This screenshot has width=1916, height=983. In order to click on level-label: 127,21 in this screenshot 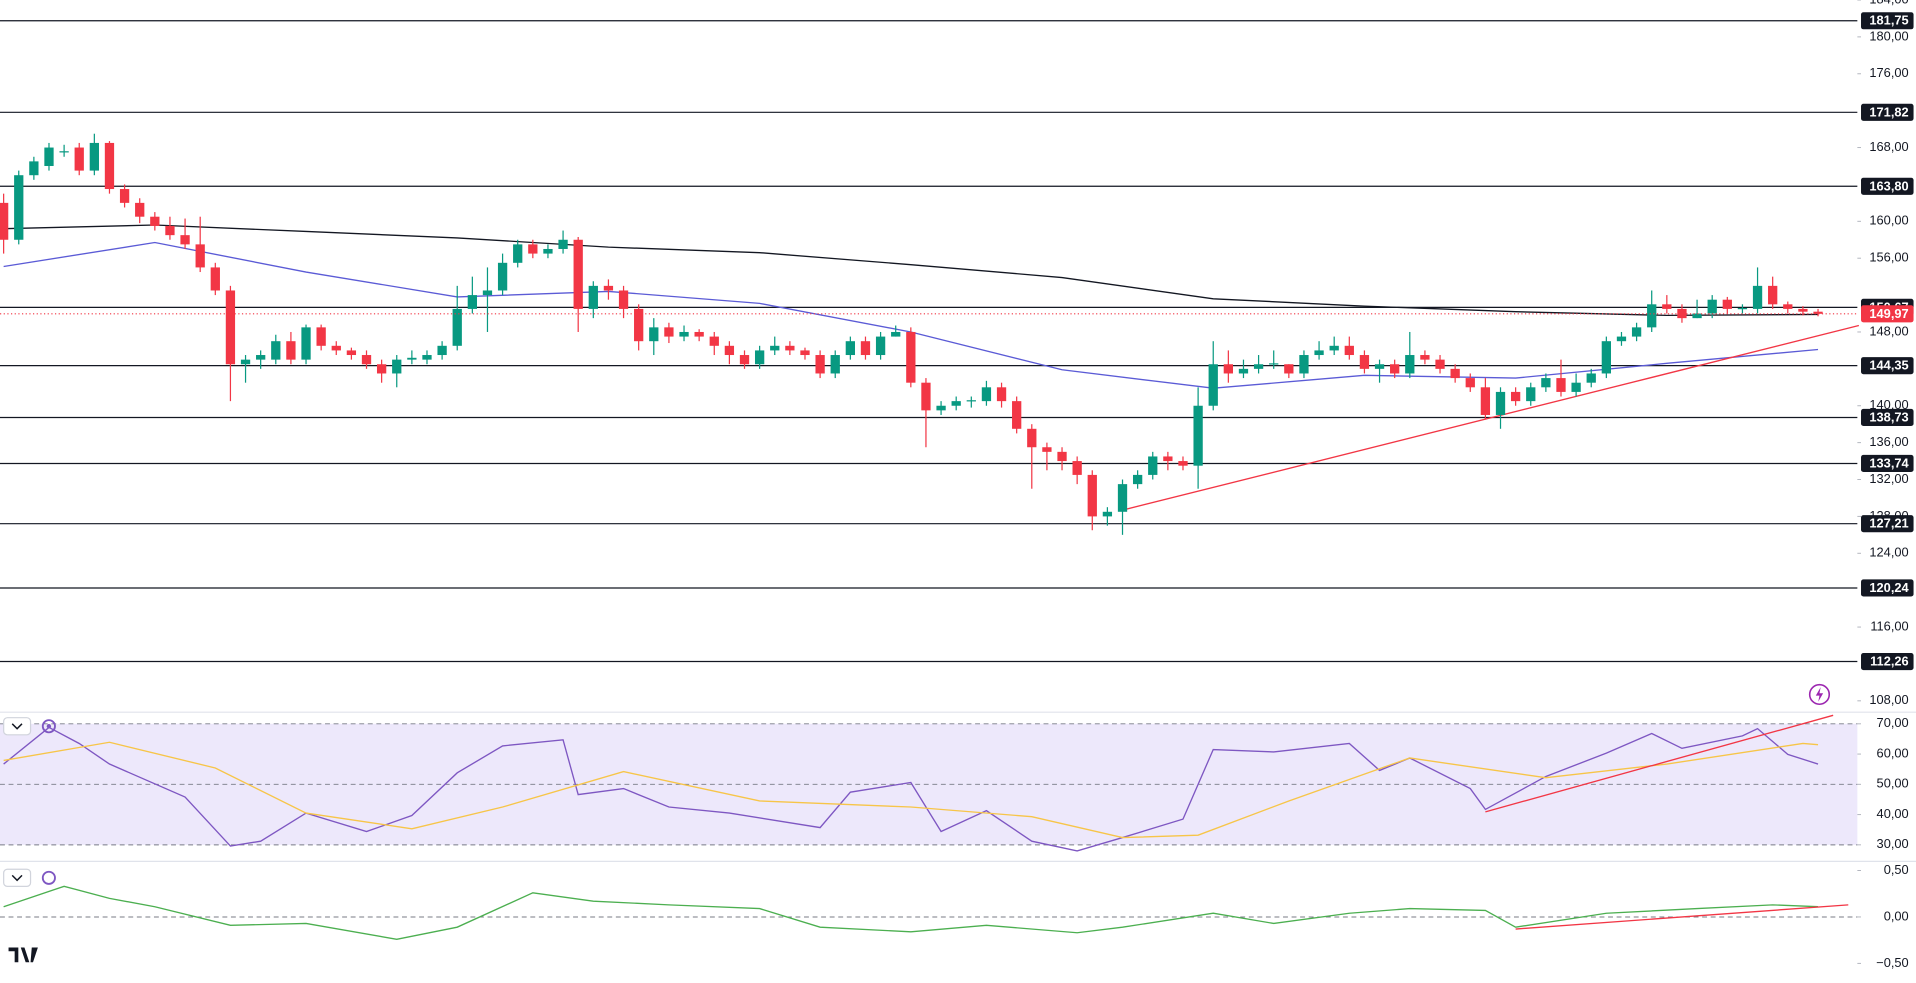, I will do `click(1888, 523)`.